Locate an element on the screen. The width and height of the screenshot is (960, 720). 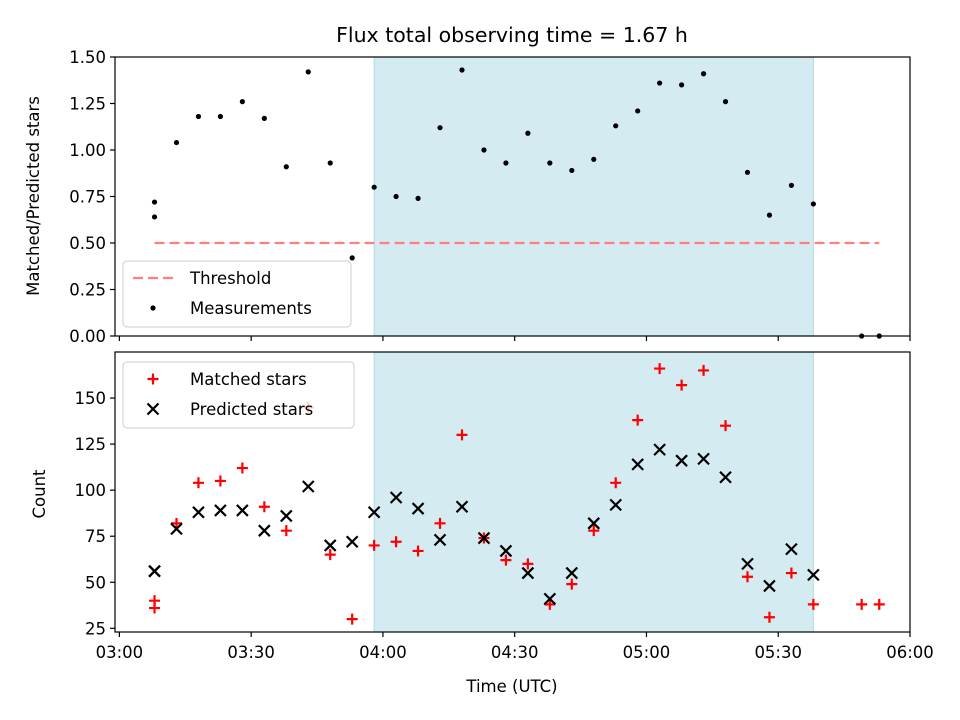
legend-label: Measurements is located at coordinates (251, 308).